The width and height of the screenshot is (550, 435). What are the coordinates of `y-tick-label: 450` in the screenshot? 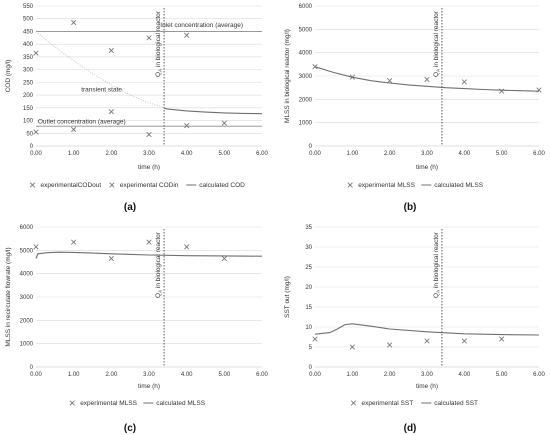 It's located at (28, 32).